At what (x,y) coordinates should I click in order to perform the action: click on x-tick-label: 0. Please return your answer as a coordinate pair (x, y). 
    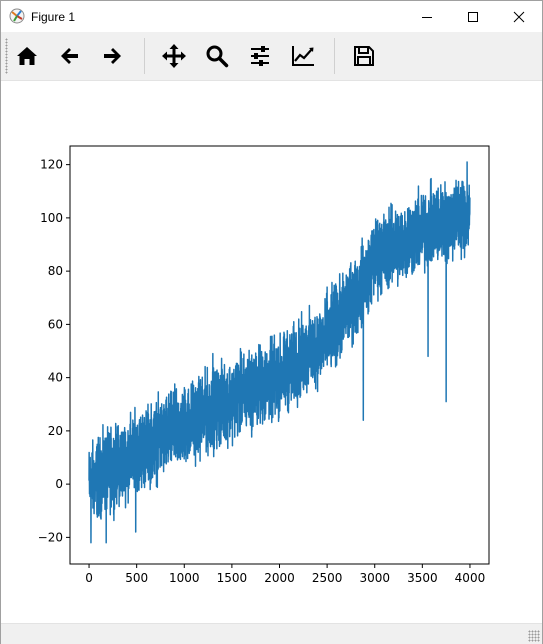
    Looking at the image, I should click on (89, 578).